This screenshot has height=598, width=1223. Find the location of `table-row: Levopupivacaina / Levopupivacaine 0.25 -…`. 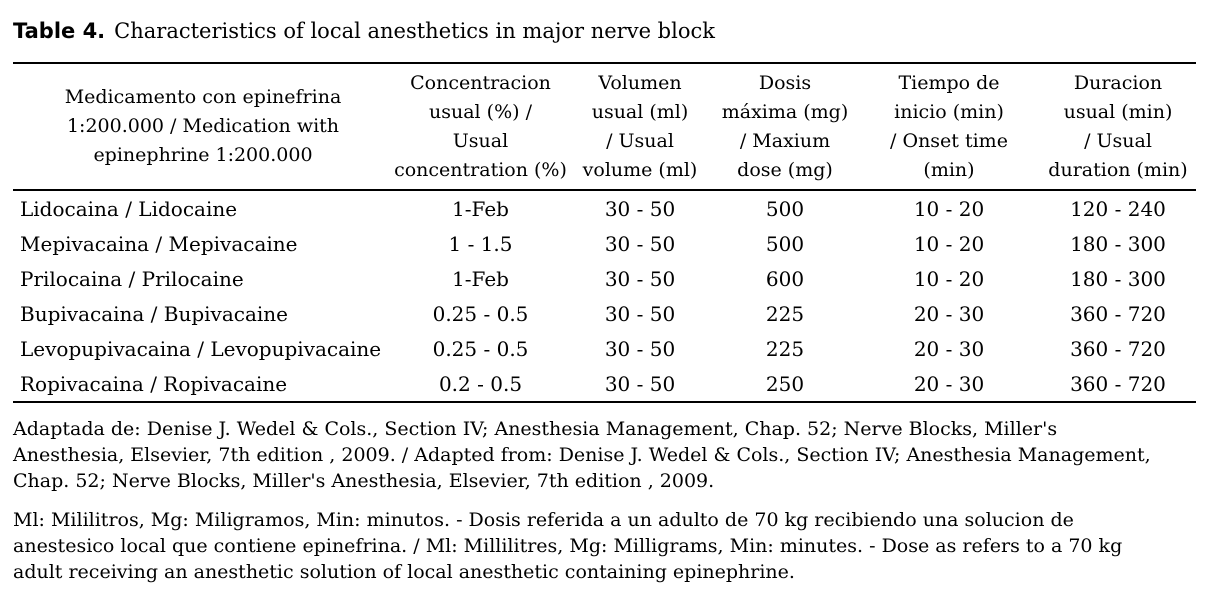

table-row: Levopupivacaina / Levopupivacaine 0.25 -… is located at coordinates (604, 348).